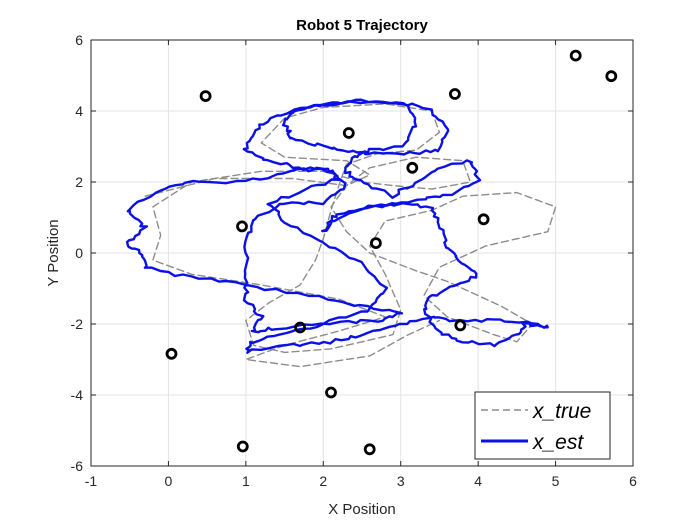  Describe the element at coordinates (91, 481) in the screenshot. I see `x-tick-label: -1` at that location.